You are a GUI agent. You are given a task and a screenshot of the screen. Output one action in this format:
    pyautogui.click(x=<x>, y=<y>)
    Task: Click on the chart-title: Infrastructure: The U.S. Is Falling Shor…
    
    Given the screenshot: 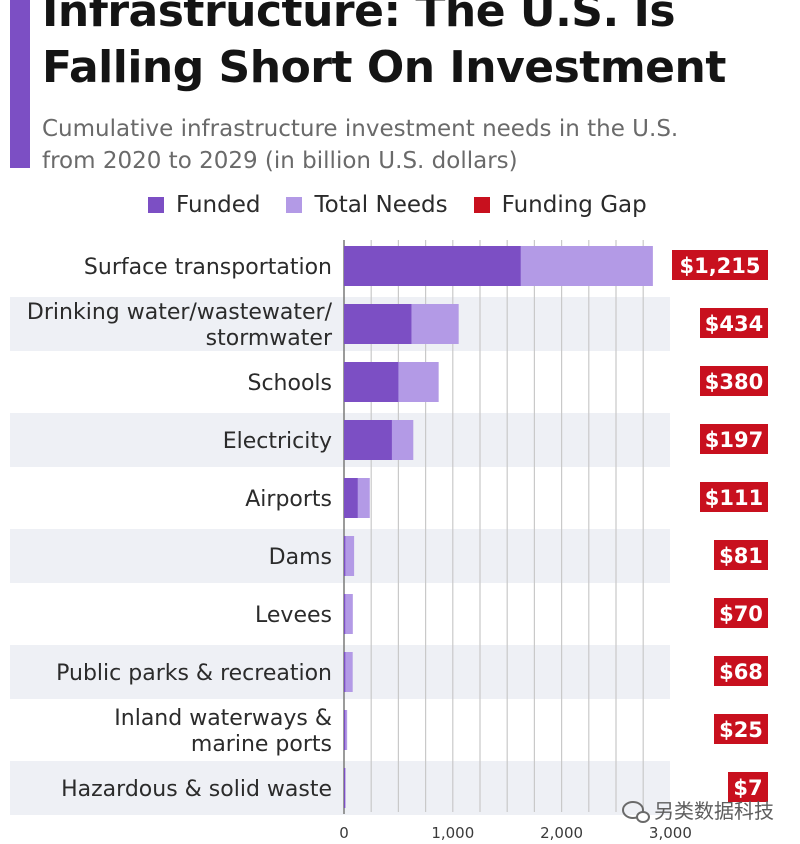 What is the action you would take?
    pyautogui.click(x=384, y=46)
    